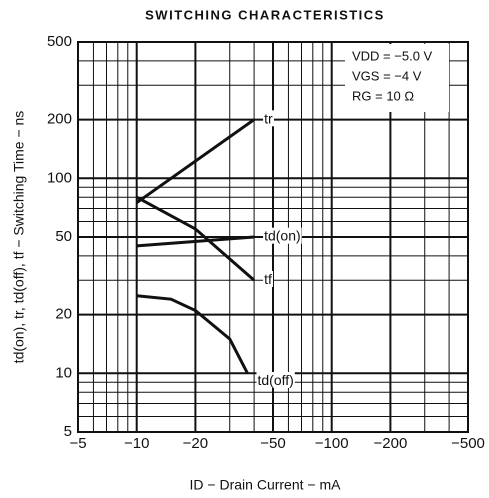  I want to click on y-tick-label: 10, so click(63, 372).